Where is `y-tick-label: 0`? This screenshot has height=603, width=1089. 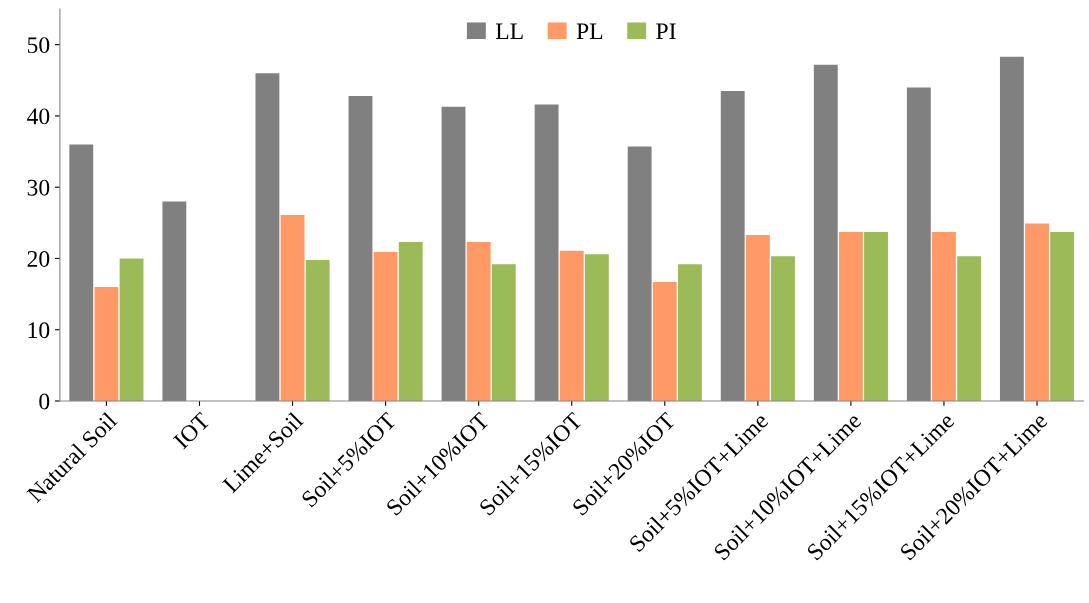 y-tick-label: 0 is located at coordinates (44, 401).